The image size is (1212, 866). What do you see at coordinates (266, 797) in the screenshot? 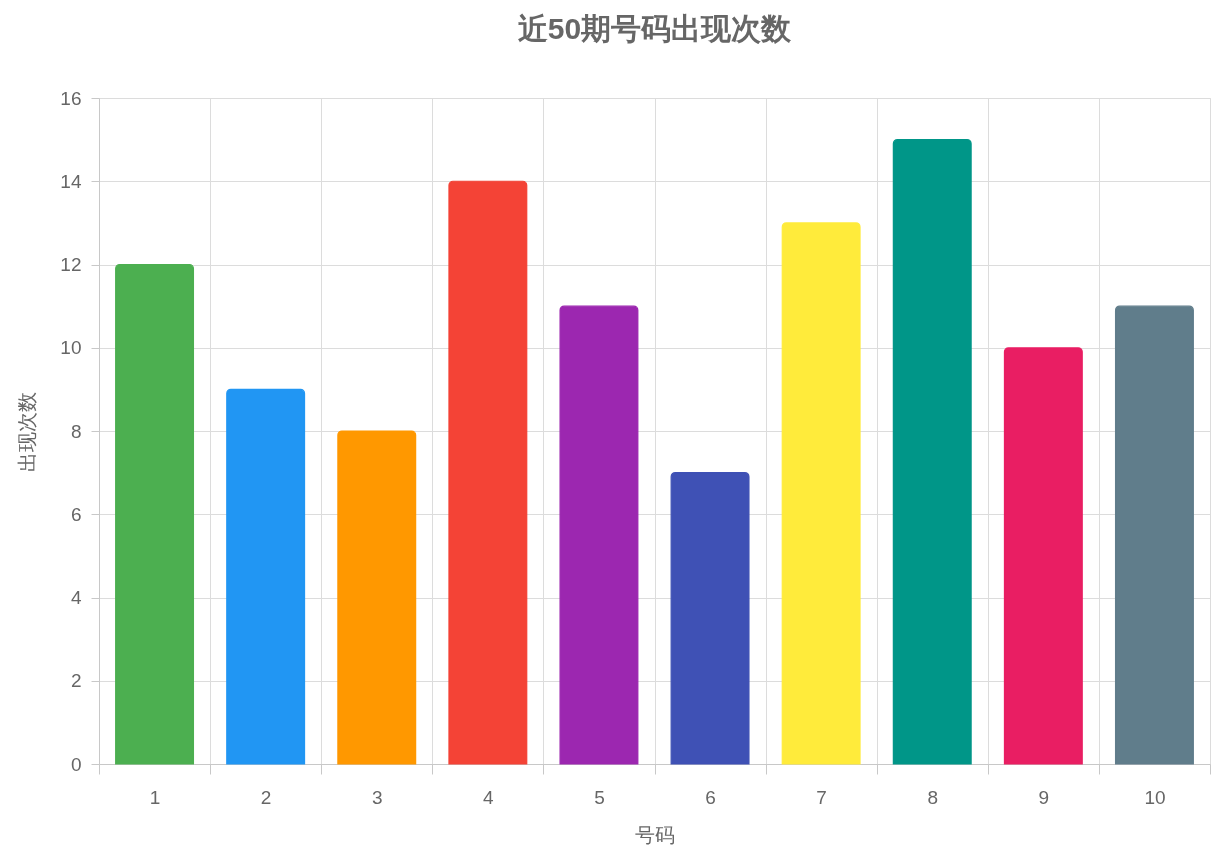
I see `x-tick-label: 2` at bounding box center [266, 797].